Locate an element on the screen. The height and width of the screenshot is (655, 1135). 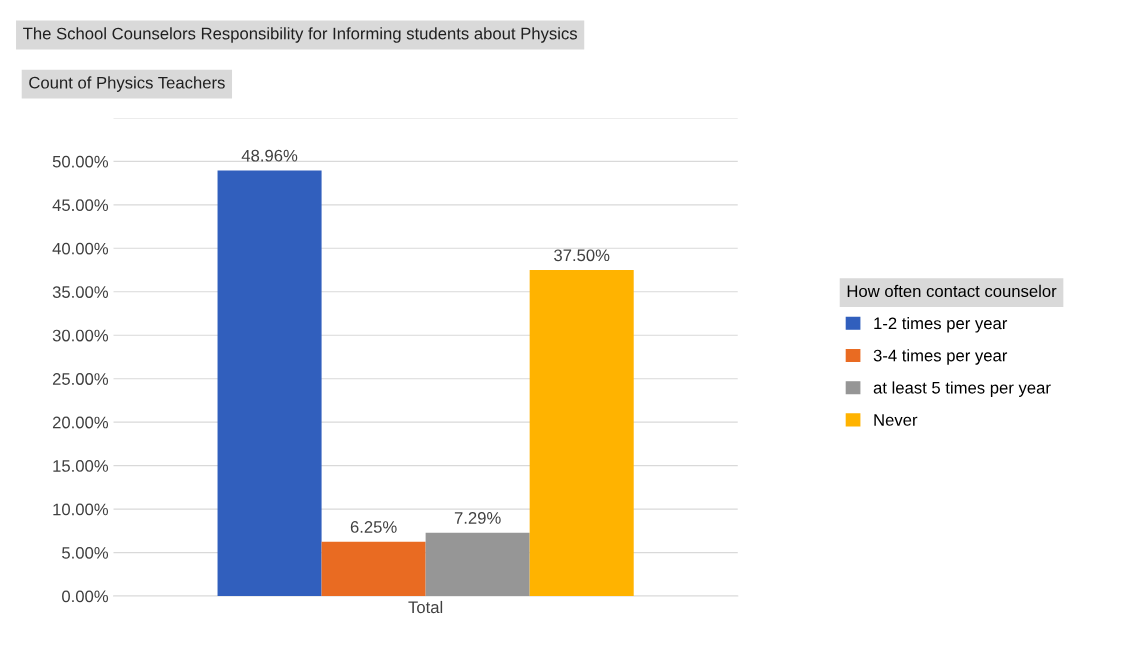
y-tick-label: 30.00% is located at coordinates (80, 335).